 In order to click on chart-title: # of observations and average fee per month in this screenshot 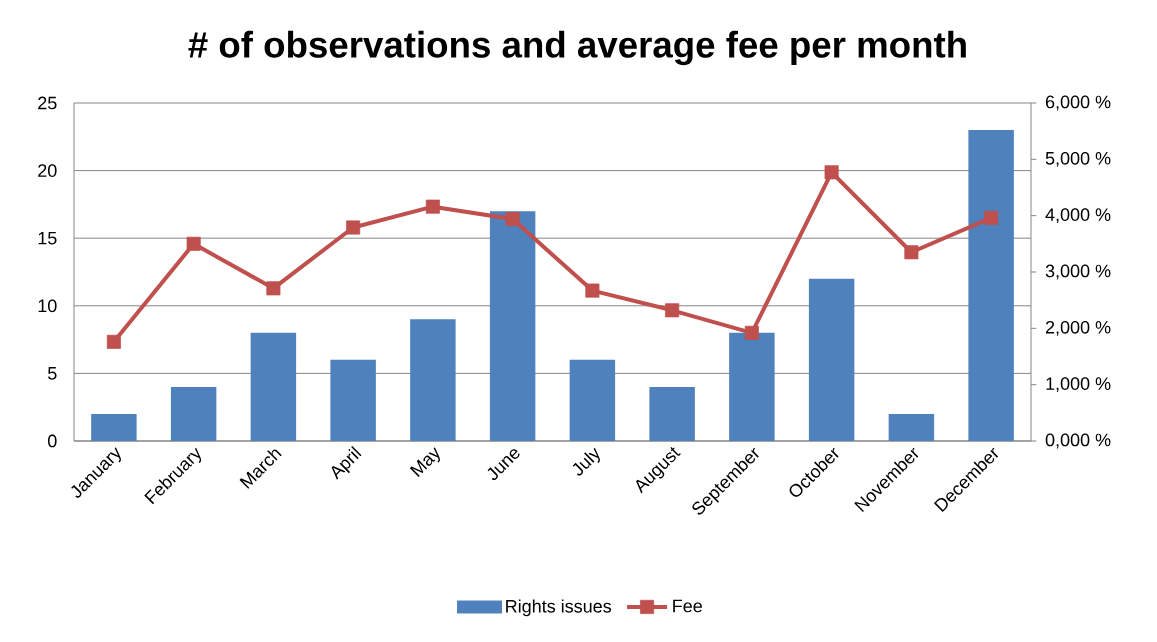, I will do `click(577, 48)`.